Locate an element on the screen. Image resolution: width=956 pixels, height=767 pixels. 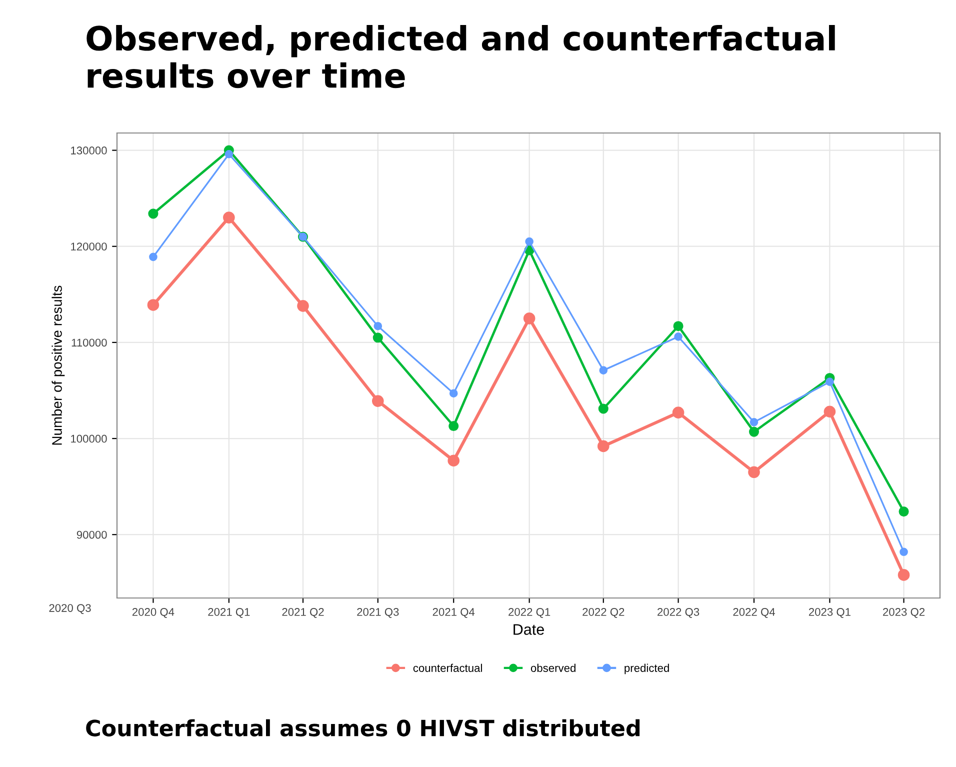
y-tick-label: 110000 is located at coordinates (89, 342).